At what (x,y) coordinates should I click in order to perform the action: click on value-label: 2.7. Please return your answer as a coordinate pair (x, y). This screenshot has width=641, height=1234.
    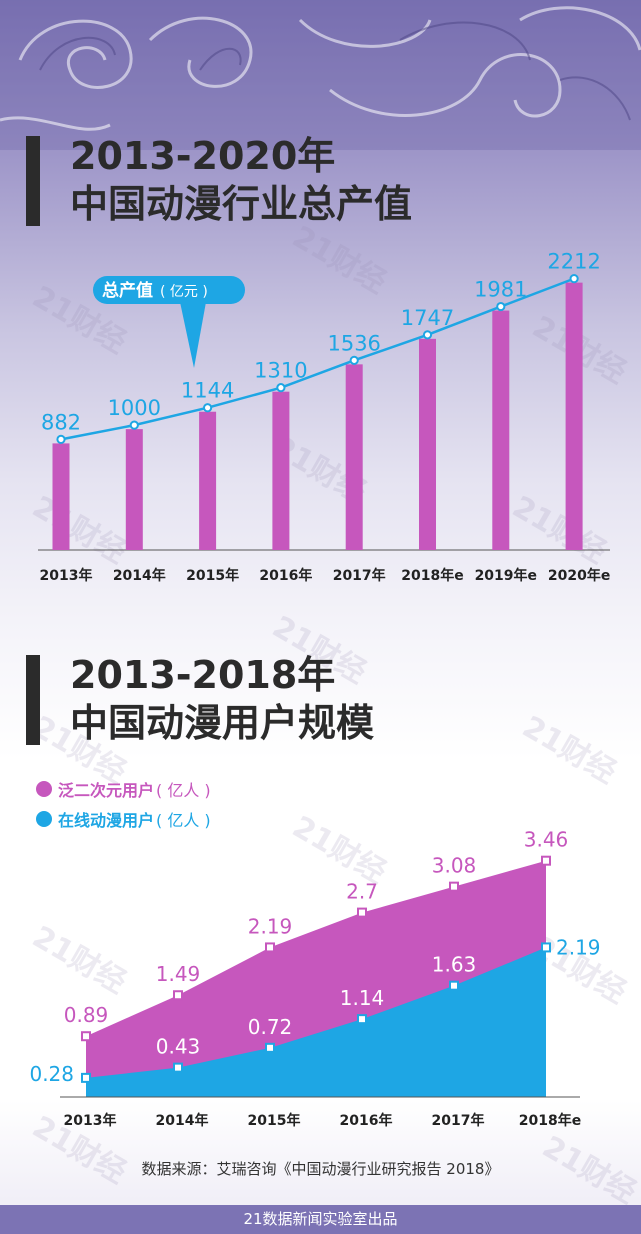
    Looking at the image, I should click on (362, 892).